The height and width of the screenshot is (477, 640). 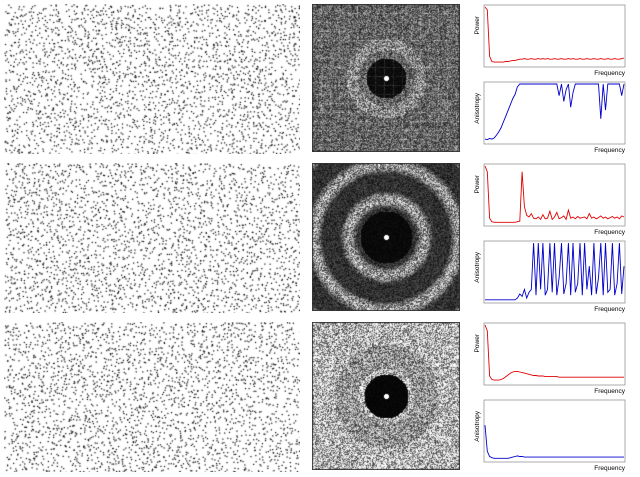 I want to click on anisotropy-chart-1-svg: Anisotropy Frequency, so click(x=550, y=117).